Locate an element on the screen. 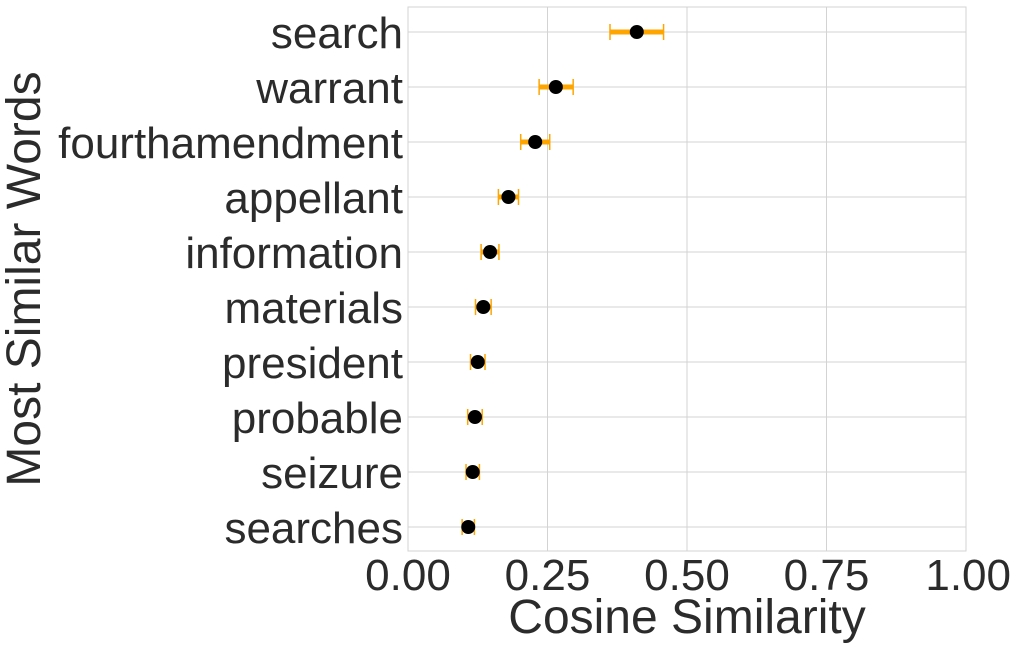 This screenshot has width=1017, height=648. category-label: materials is located at coordinates (314, 308).